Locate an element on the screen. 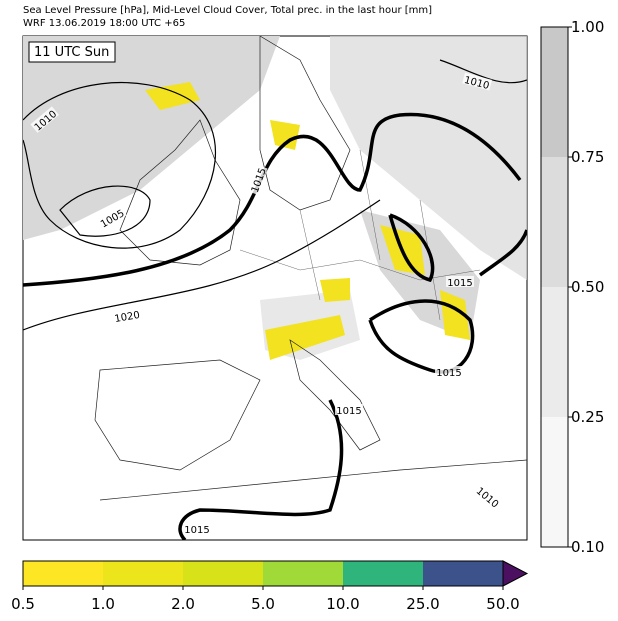 The image size is (618, 621). isobar-label: 1020 is located at coordinates (127, 317).